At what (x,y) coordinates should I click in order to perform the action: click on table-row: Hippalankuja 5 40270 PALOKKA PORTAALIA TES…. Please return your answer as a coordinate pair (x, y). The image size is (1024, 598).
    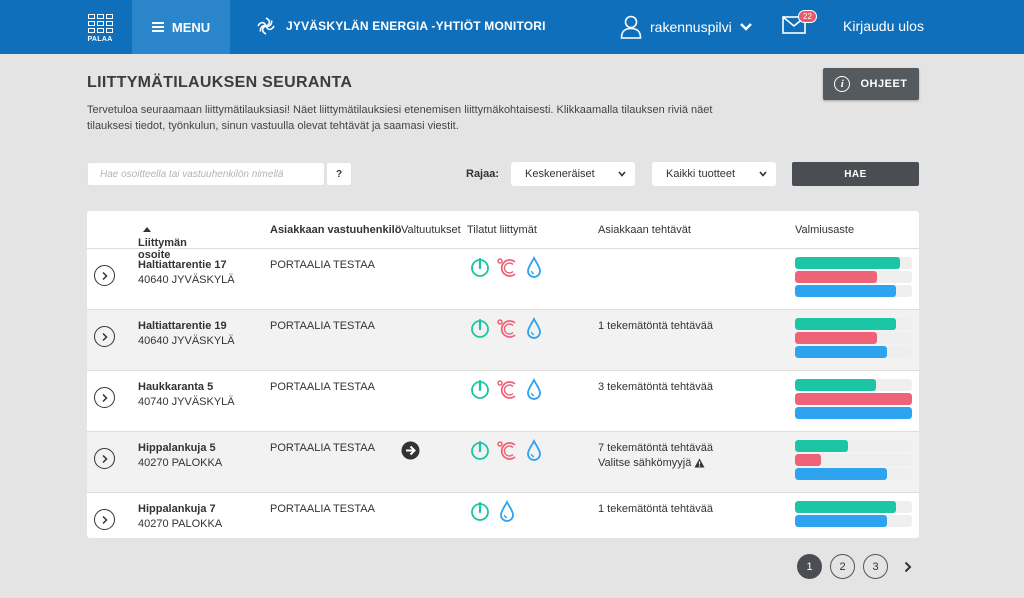
    Looking at the image, I should click on (503, 462).